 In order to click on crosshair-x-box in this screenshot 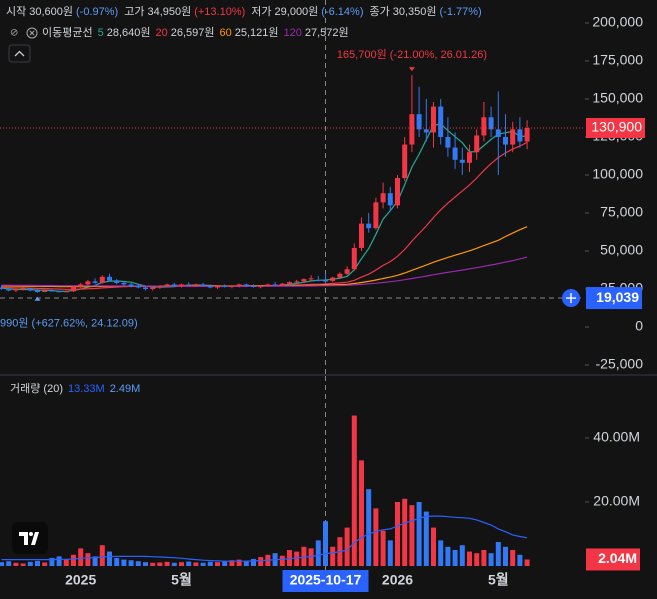, I will do `click(325, 581)`.